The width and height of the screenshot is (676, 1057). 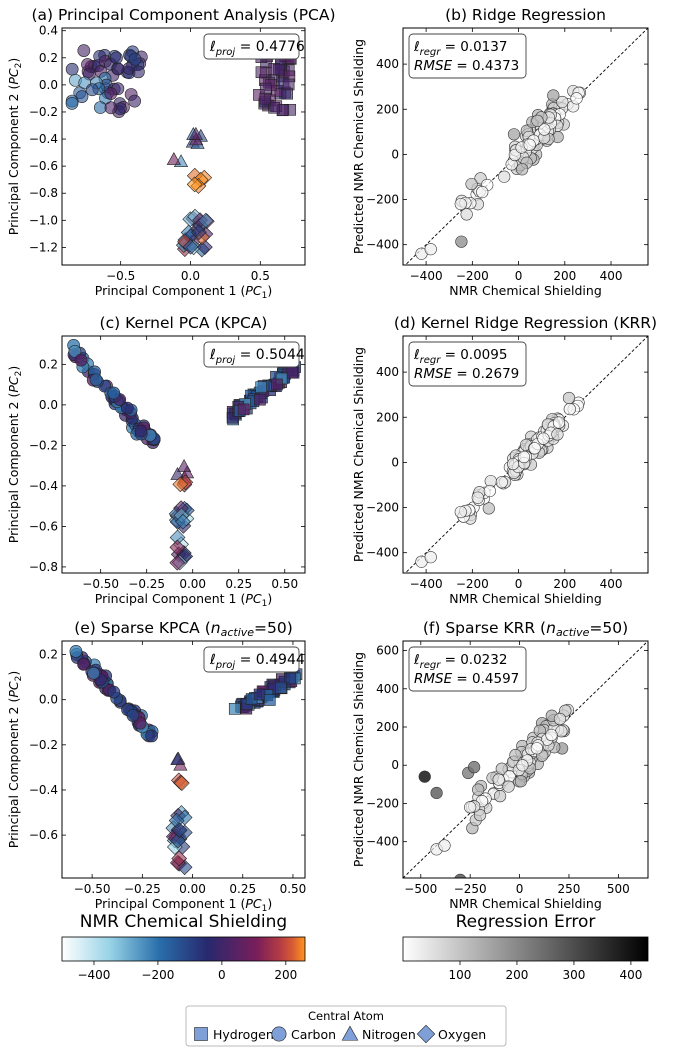 I want to click on y-tick-label: −1.2, so click(x=43, y=247).